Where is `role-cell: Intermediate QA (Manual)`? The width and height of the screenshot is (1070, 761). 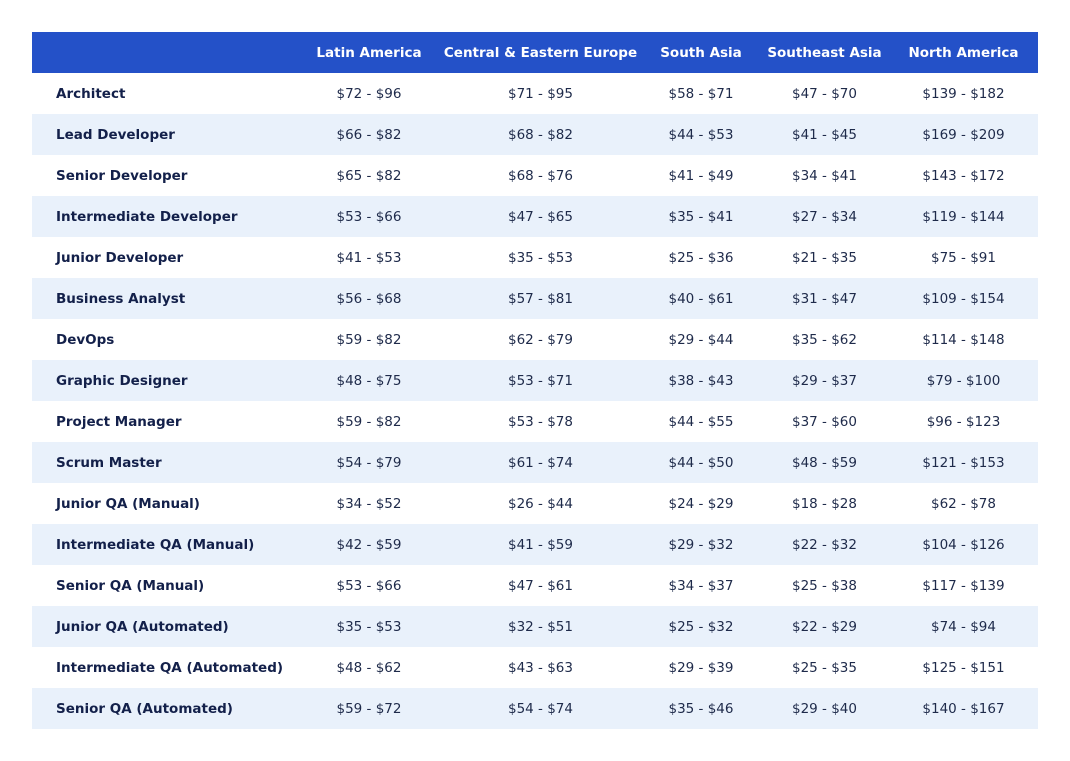 role-cell: Intermediate QA (Manual) is located at coordinates (155, 544).